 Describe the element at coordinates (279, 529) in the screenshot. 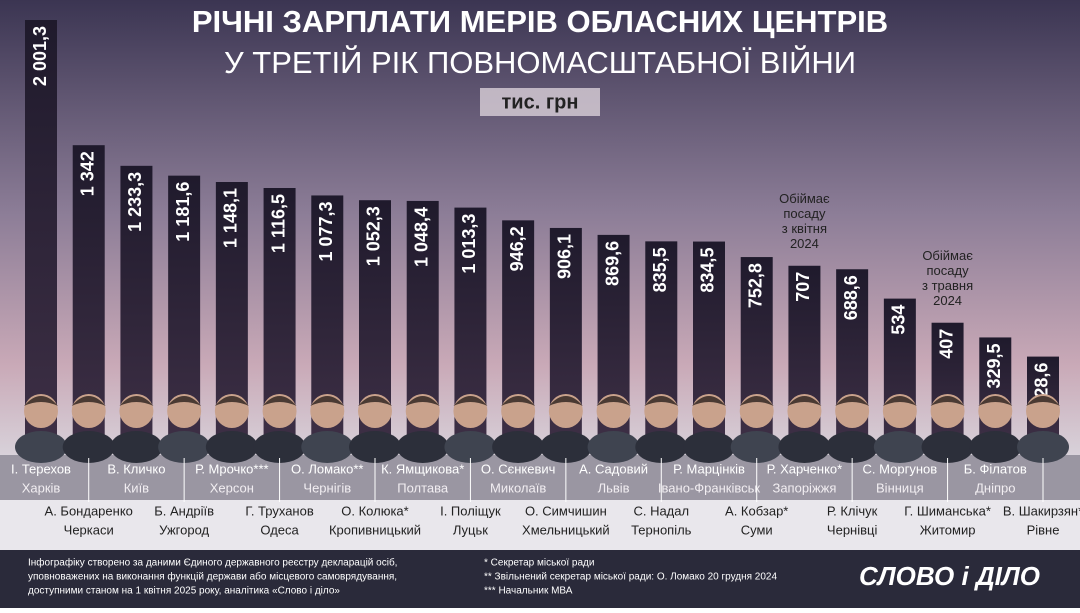

I see `city-label: Одеса` at that location.